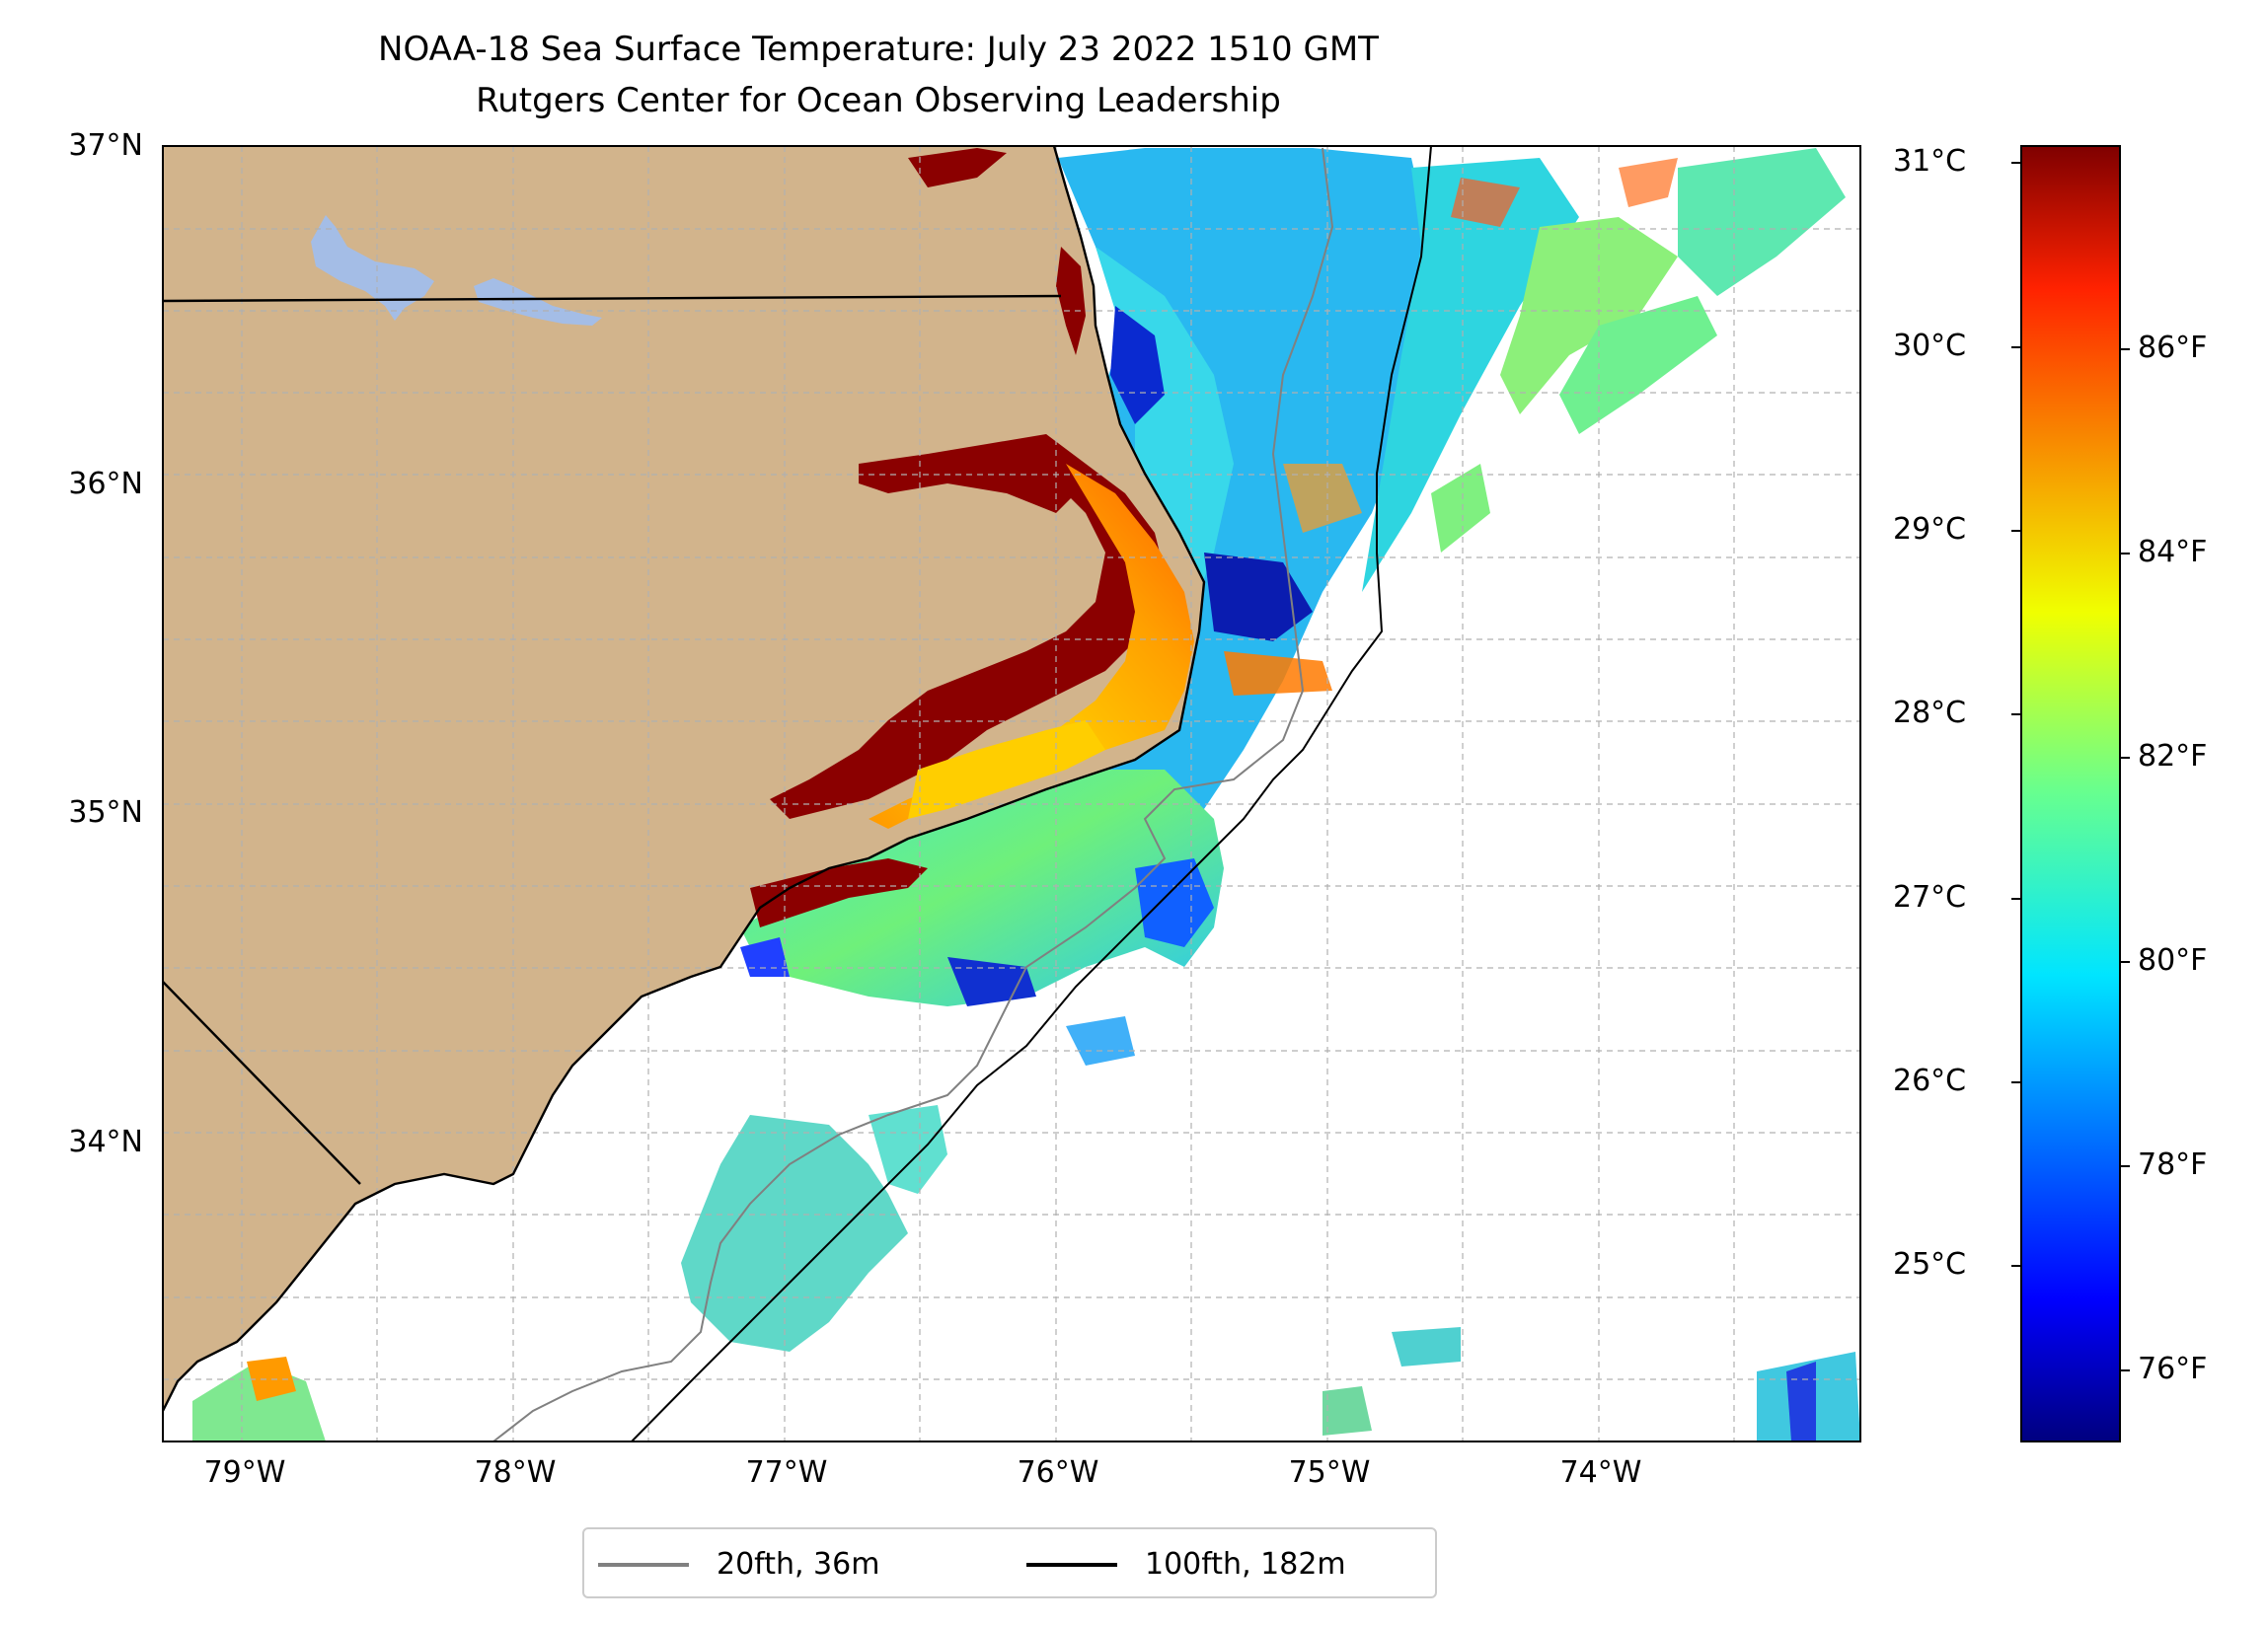 This screenshot has height=1626, width=2268. What do you see at coordinates (1930, 161) in the screenshot?
I see `cb-label-31c: 31°C` at bounding box center [1930, 161].